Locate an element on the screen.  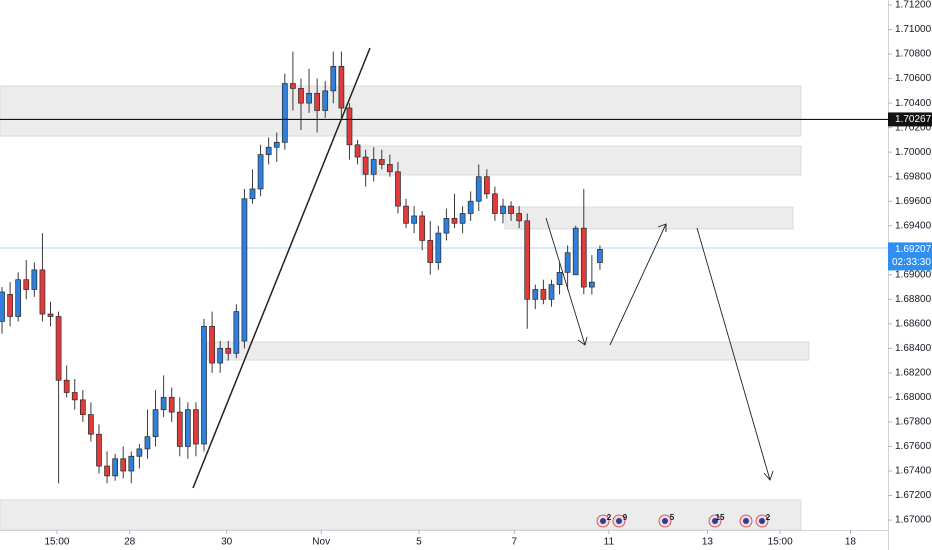
y-tick-label: 1.68600 is located at coordinates (913, 323).